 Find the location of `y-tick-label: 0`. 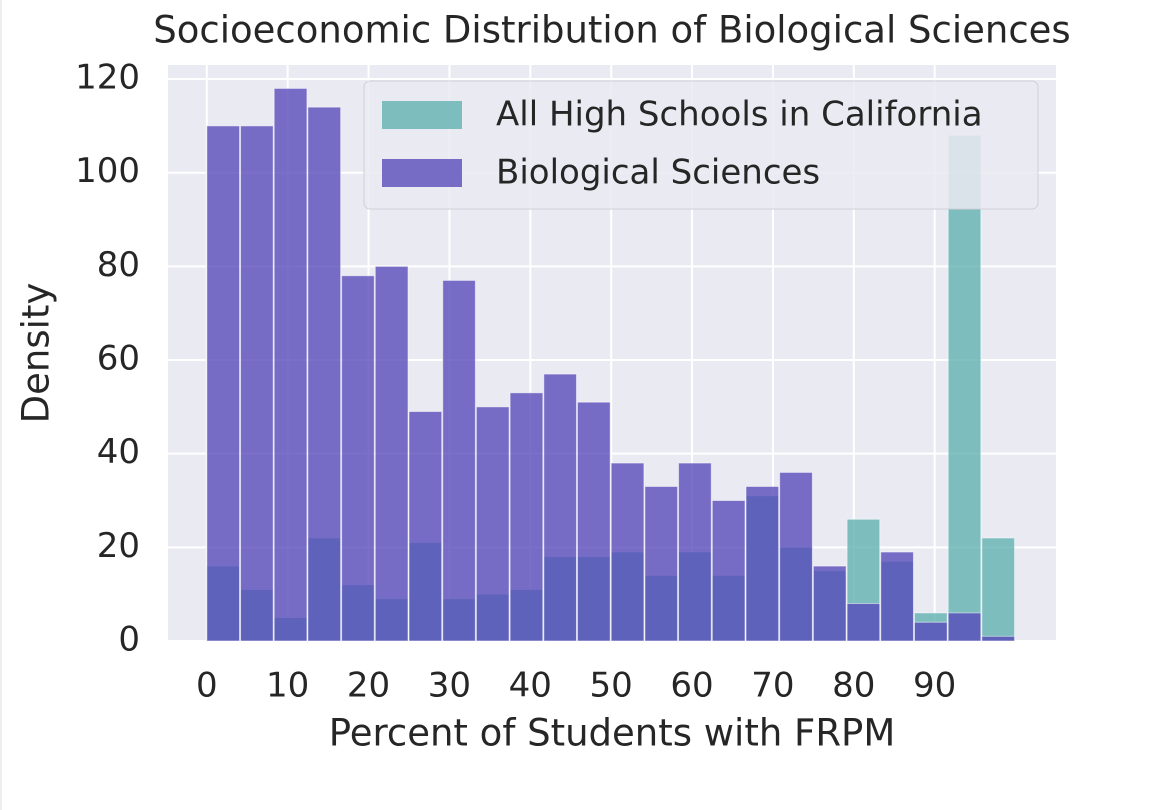

y-tick-label: 0 is located at coordinates (129, 640).